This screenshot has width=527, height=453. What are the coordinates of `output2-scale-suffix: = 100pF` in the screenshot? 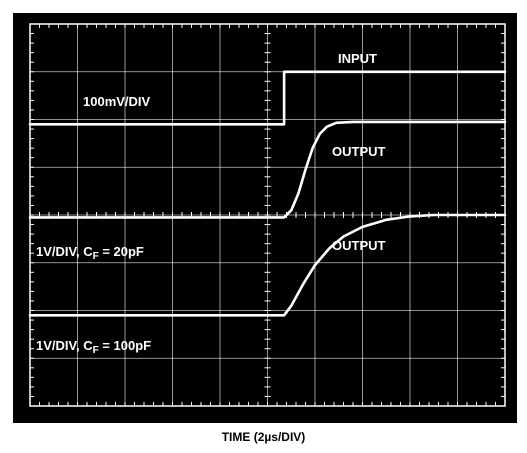 It's located at (125, 345).